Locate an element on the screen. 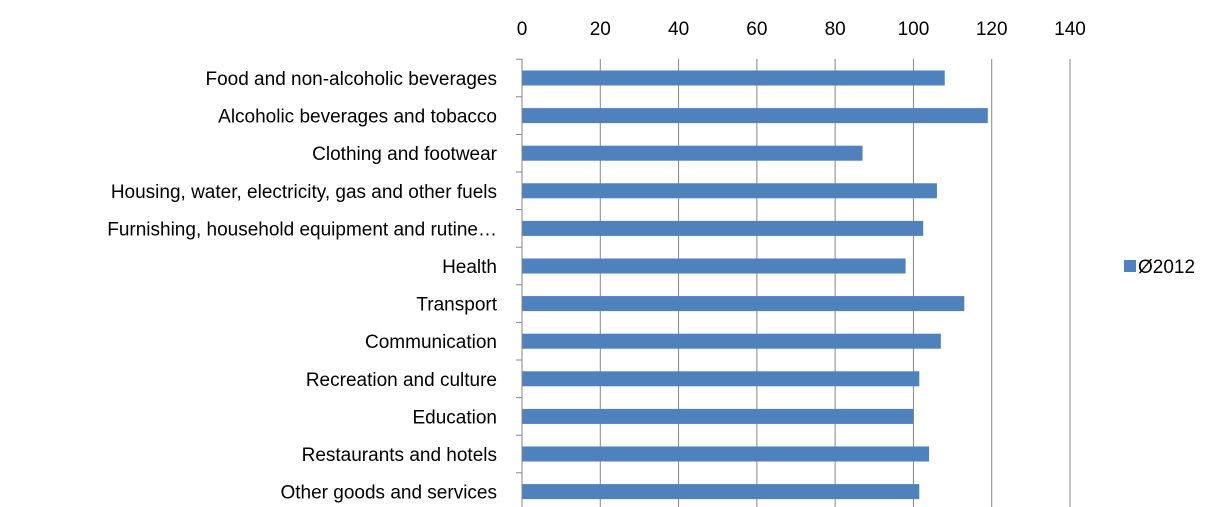  category-label: Clothing and footwear is located at coordinates (405, 154).